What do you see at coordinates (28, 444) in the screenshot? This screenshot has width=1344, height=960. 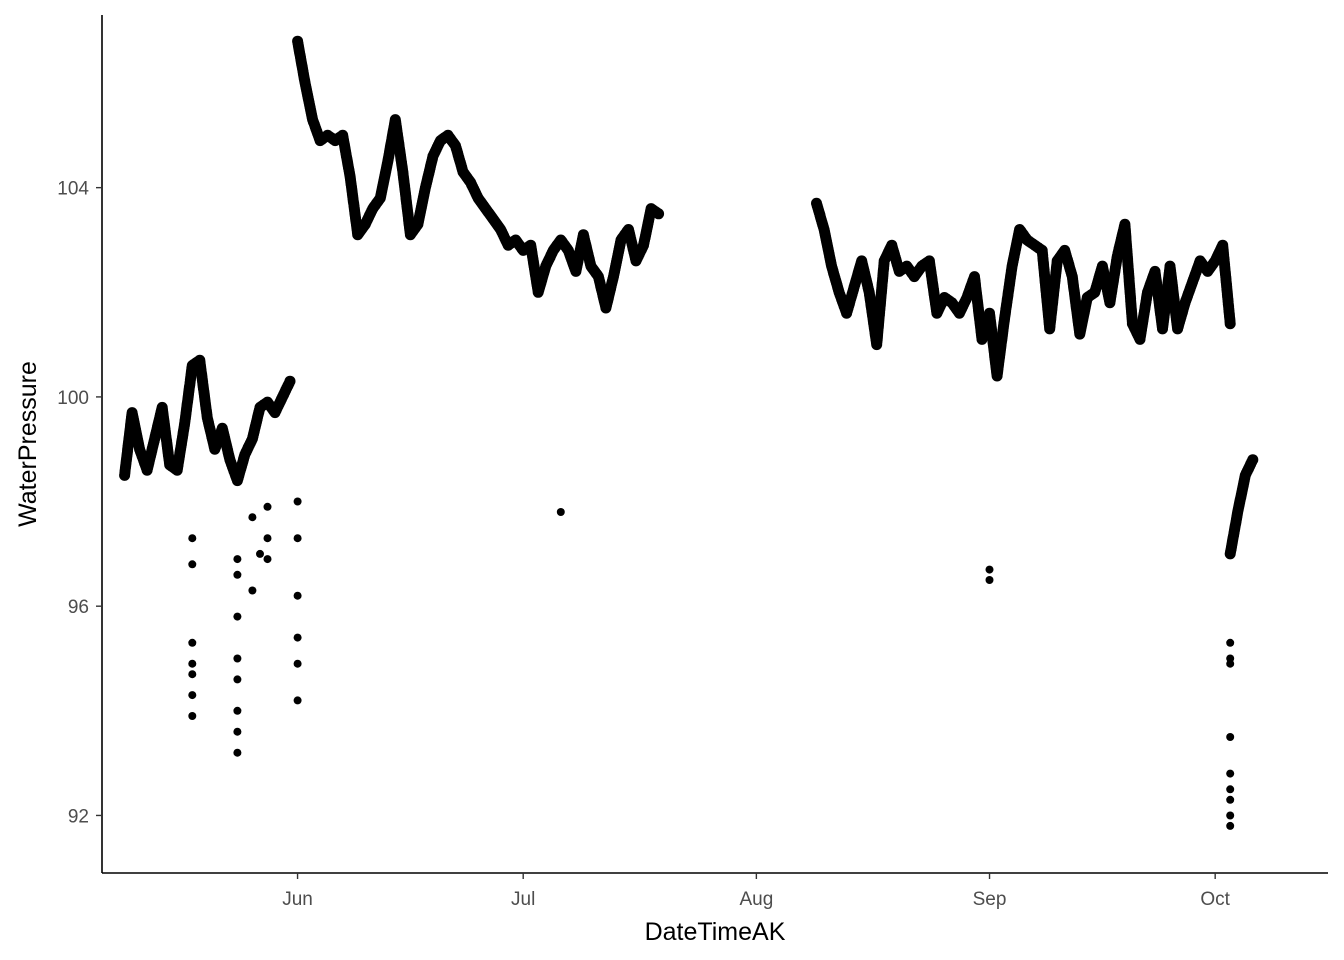 I see `y-axis-title: WaterPressure` at bounding box center [28, 444].